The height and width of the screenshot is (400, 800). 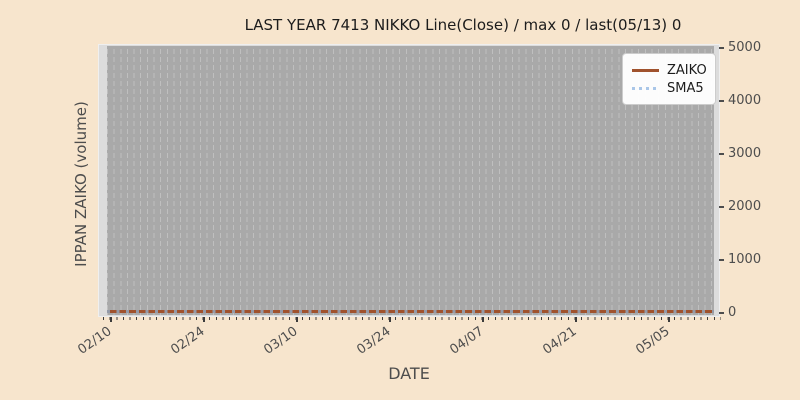 I want to click on x-tick-label: 04/21, so click(x=560, y=341).